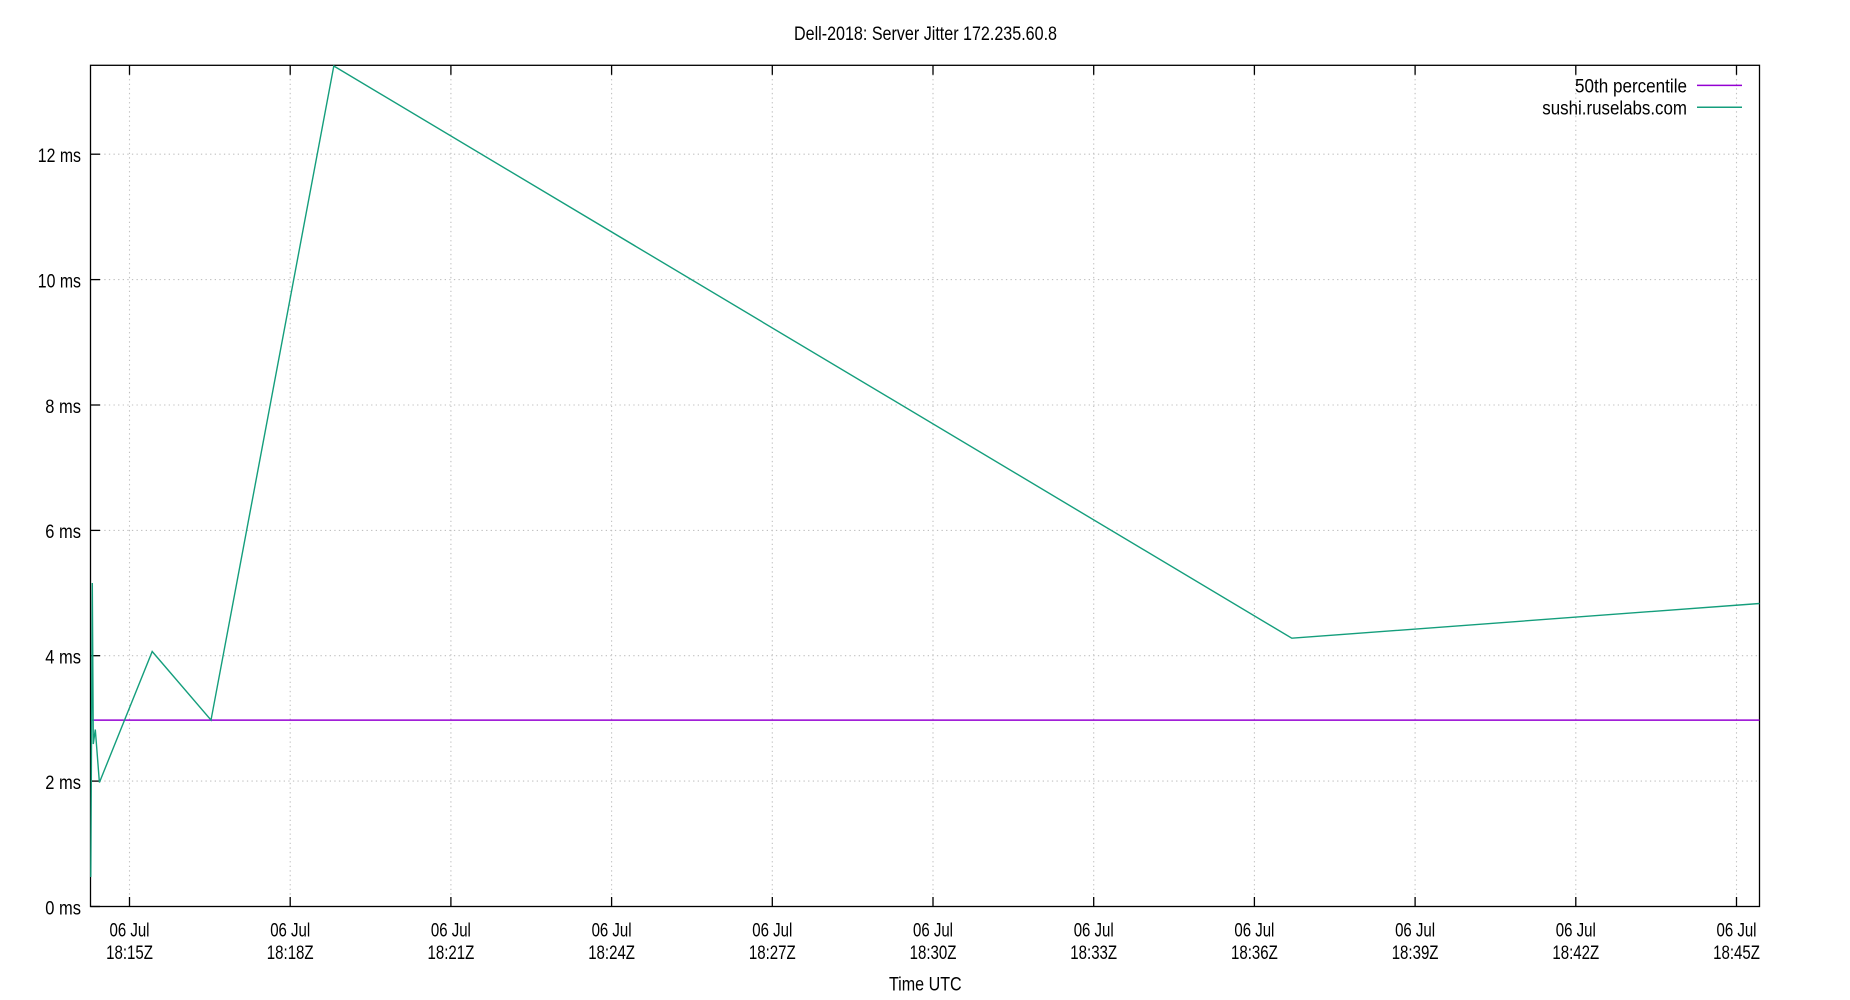  Describe the element at coordinates (933, 953) in the screenshot. I see `svg-text: 18:30Z` at that location.